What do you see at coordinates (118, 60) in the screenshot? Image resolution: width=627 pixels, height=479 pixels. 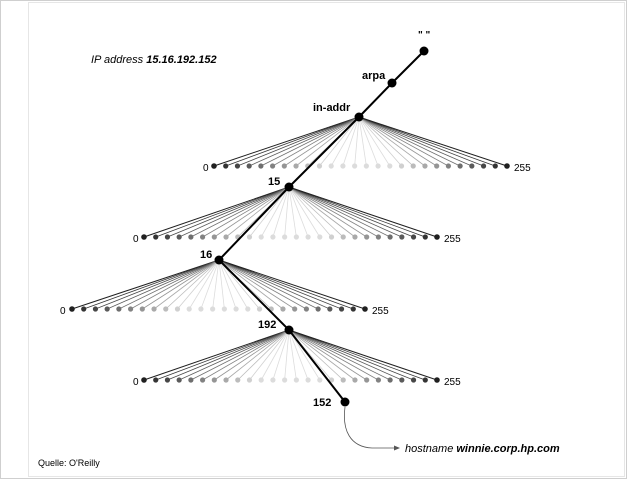 I see `ip-address-prefix: IP address` at bounding box center [118, 60].